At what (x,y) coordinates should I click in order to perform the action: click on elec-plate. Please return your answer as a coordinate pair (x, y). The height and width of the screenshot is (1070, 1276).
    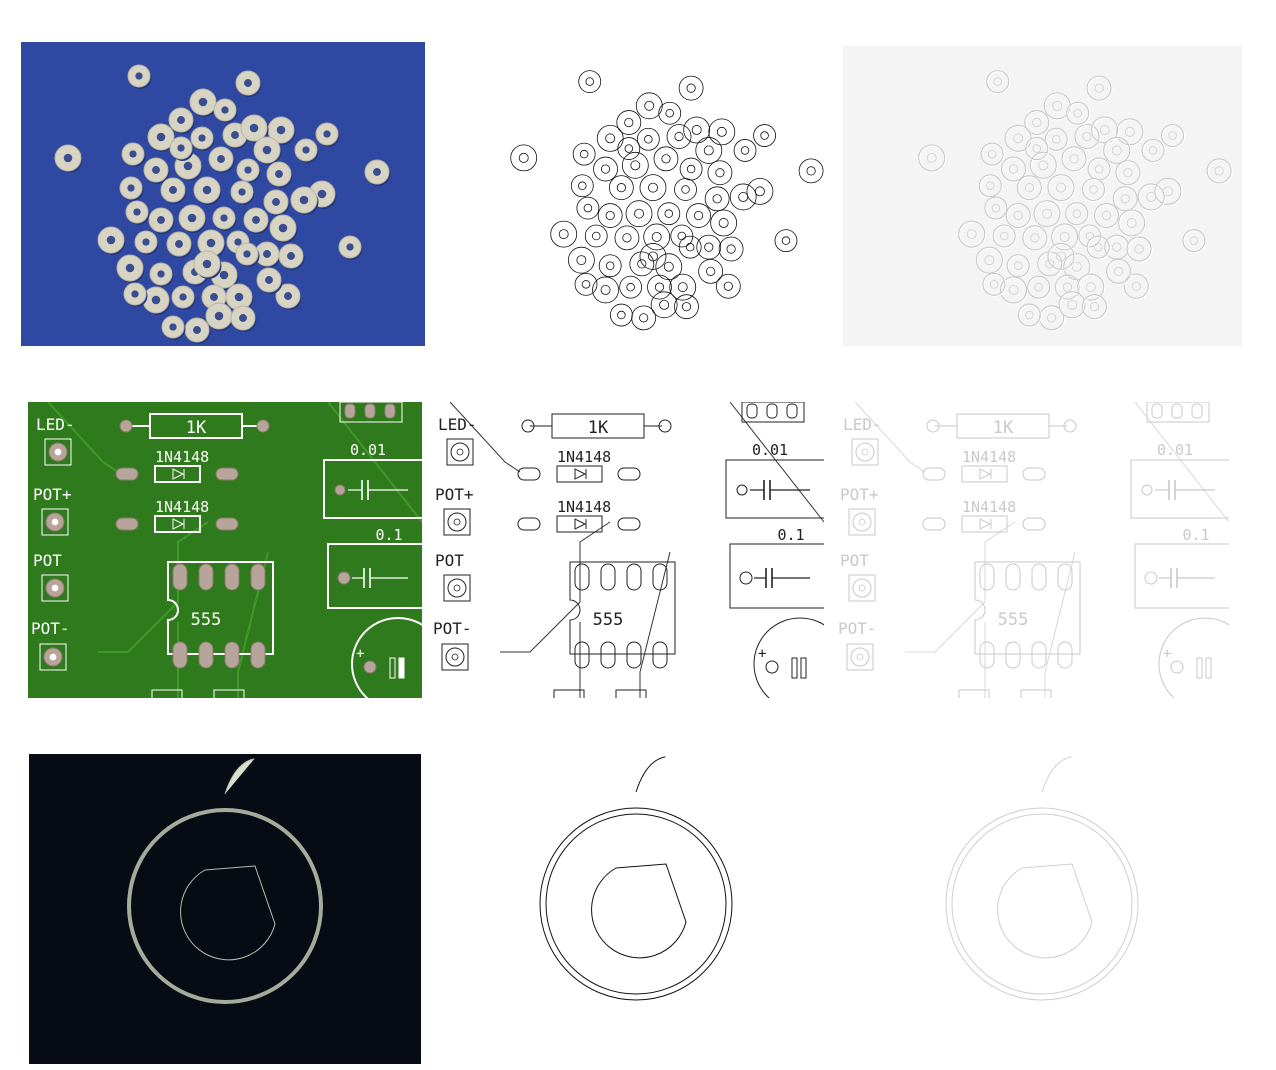
    Looking at the image, I should click on (401, 668).